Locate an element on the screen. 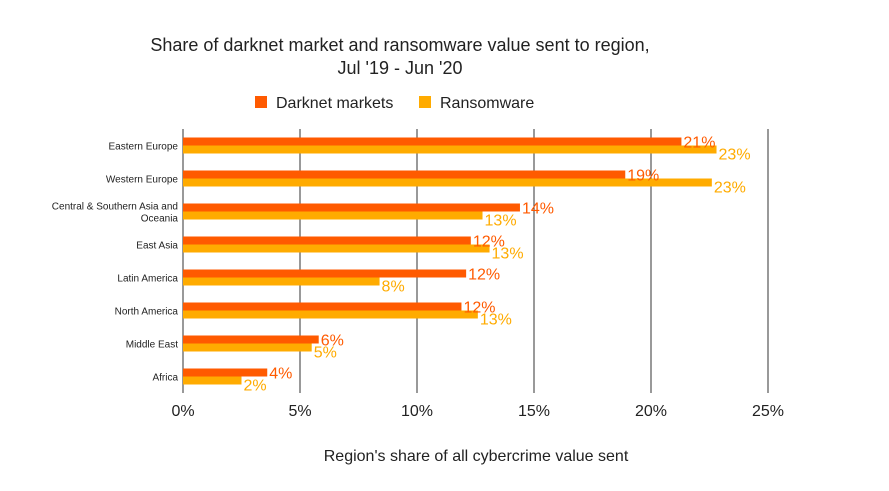 Image resolution: width=889 pixels, height=491 pixels. category-label: Oceania is located at coordinates (160, 219).